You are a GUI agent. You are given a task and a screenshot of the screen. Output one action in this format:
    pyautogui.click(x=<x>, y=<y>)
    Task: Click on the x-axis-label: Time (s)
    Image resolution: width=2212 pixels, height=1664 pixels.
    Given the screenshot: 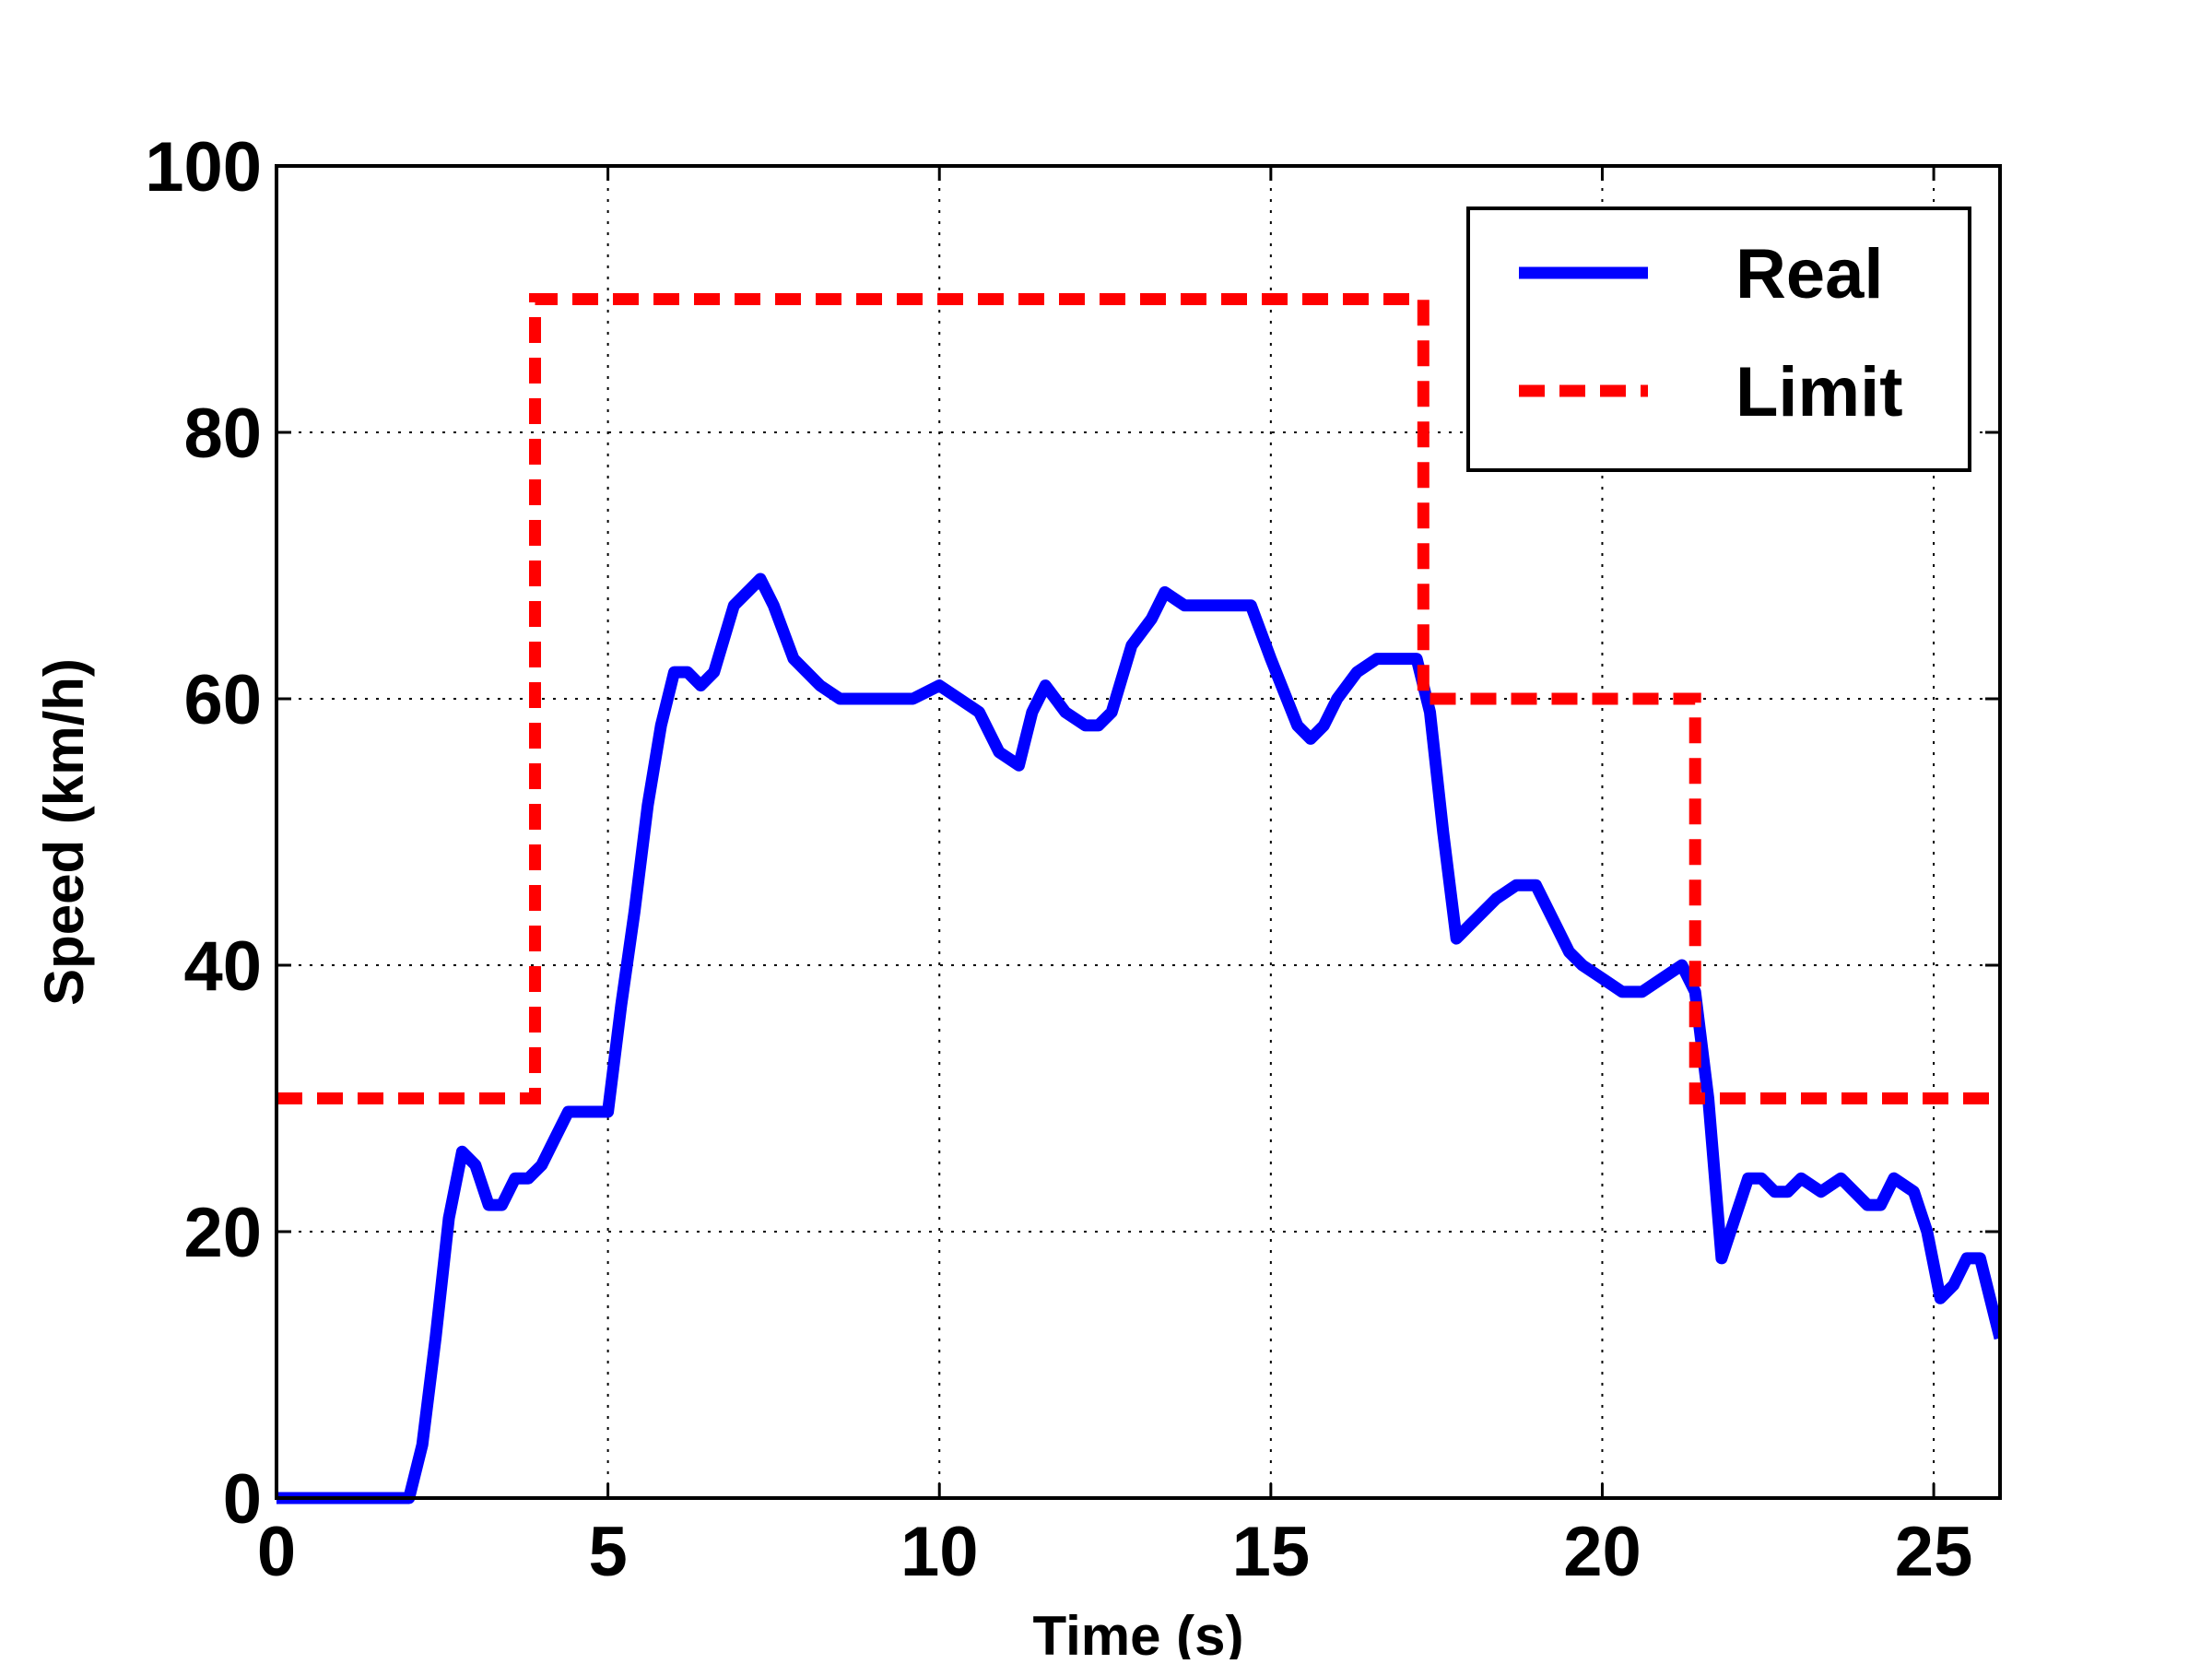 What is the action you would take?
    pyautogui.click(x=1138, y=1632)
    